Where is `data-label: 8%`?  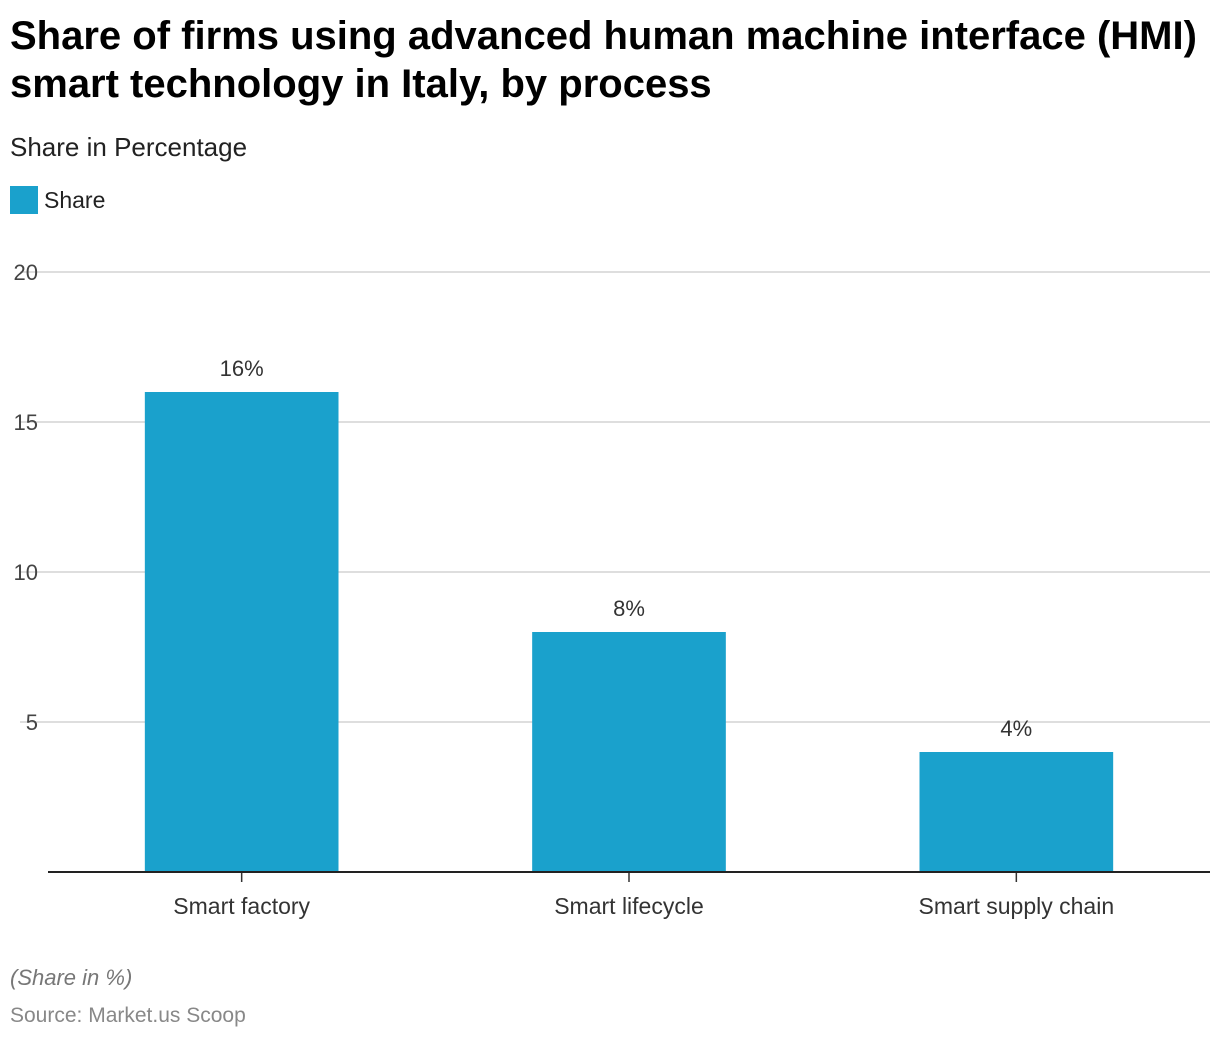 data-label: 8% is located at coordinates (629, 608).